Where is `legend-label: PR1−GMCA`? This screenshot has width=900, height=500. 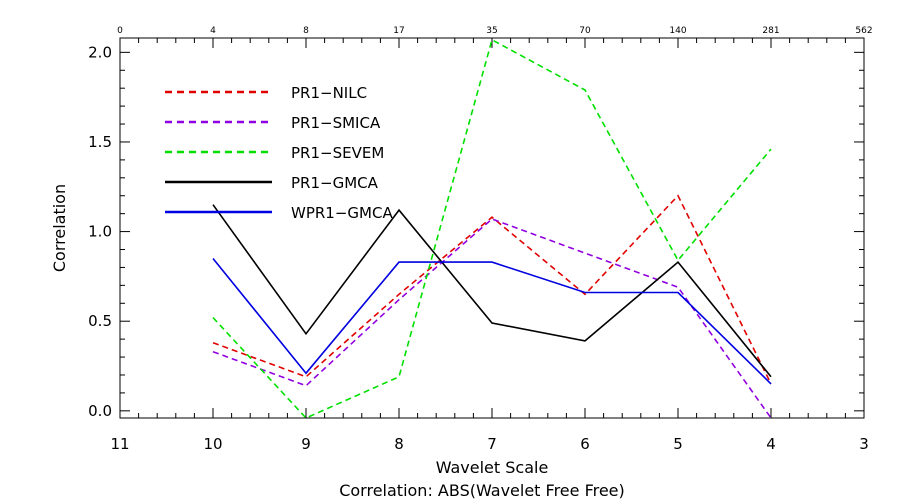 legend-label: PR1−GMCA is located at coordinates (335, 183).